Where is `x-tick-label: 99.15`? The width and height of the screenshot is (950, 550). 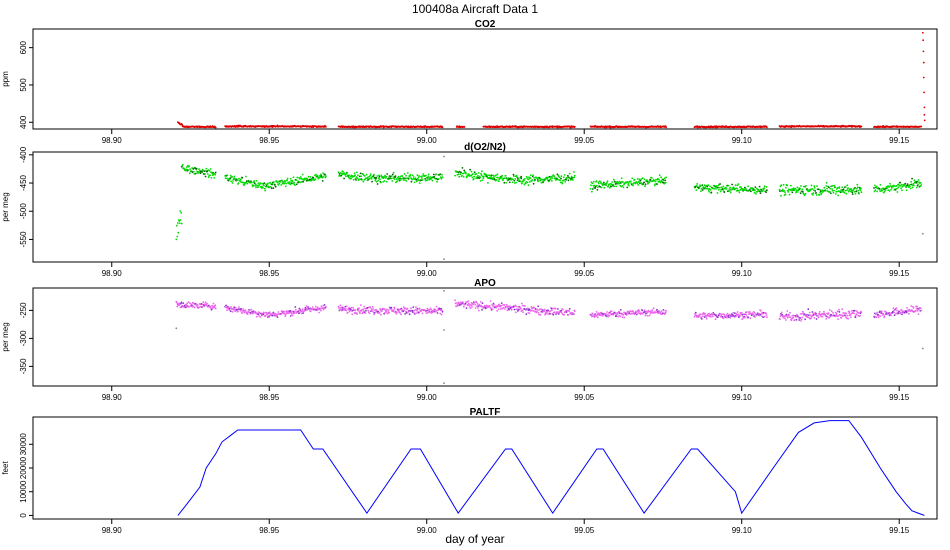
x-tick-label: 99.15 is located at coordinates (899, 530).